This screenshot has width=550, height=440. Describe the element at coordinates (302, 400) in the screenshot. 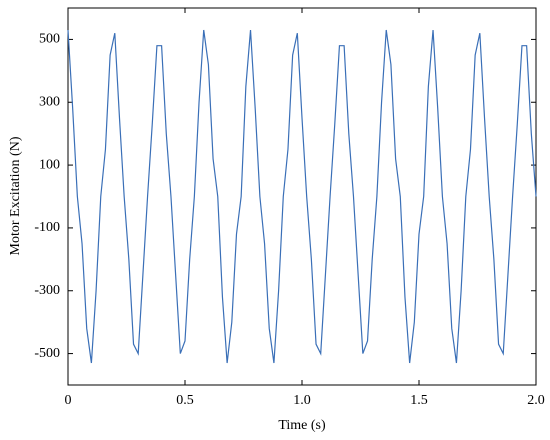

I see `x-tick-label: 1.0` at that location.